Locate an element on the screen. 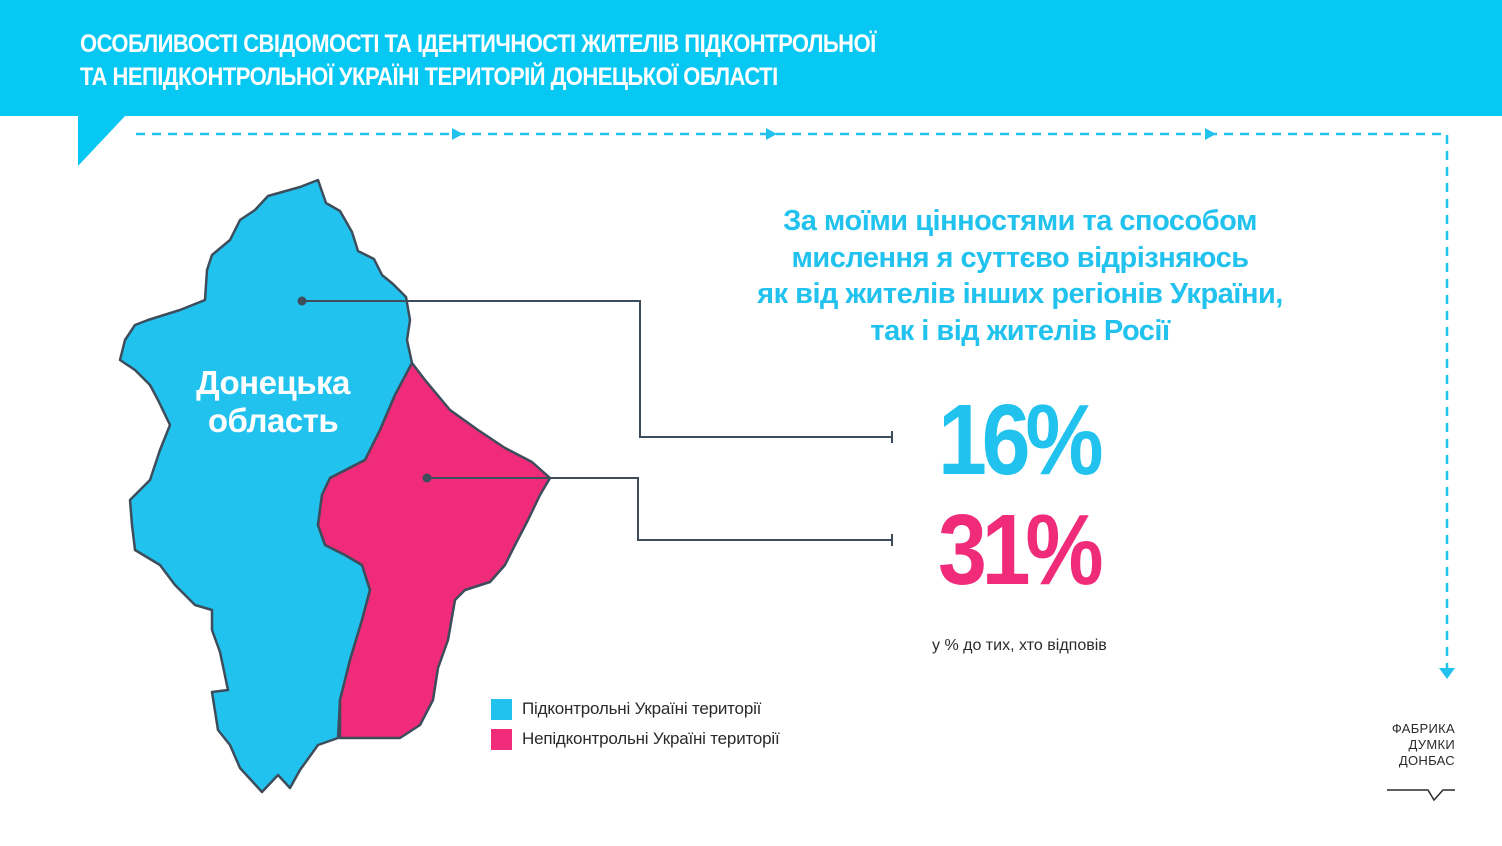 The height and width of the screenshot is (846, 1502). question-line-4: так і від жителів Росії is located at coordinates (1020, 330).